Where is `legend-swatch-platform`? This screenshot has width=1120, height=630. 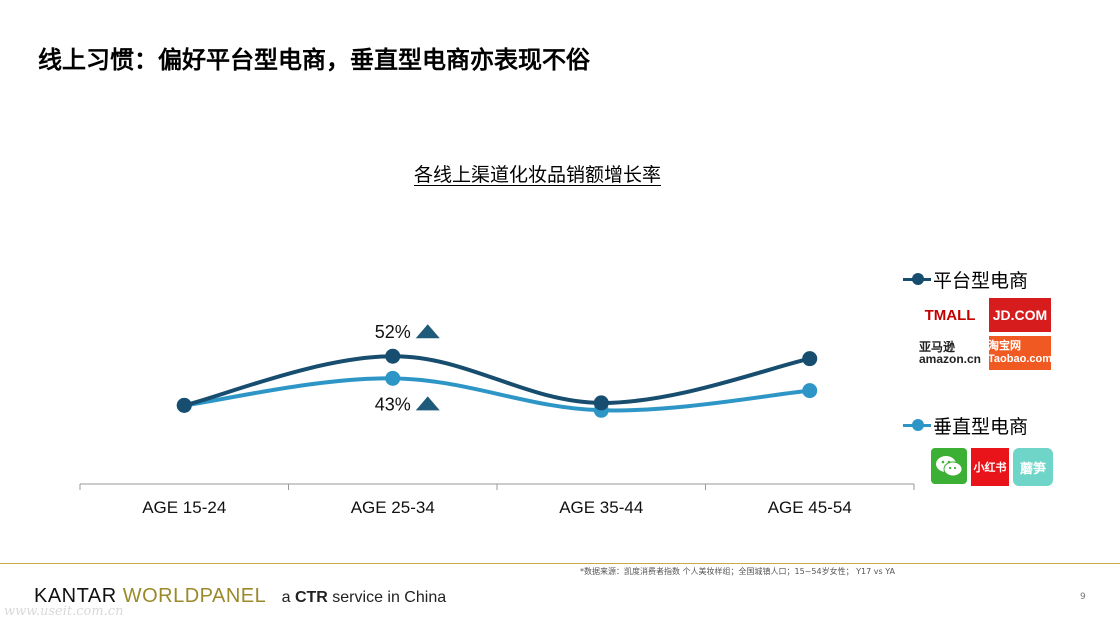 legend-swatch-platform is located at coordinates (917, 279).